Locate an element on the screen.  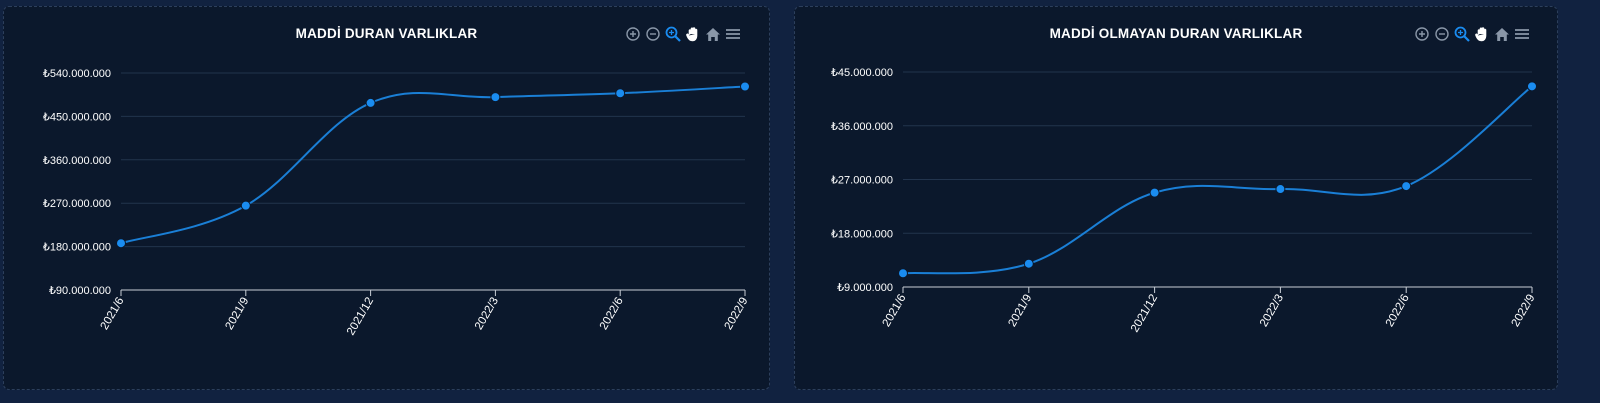
y-tick-label: ₺180.000.000 is located at coordinates (77, 248).